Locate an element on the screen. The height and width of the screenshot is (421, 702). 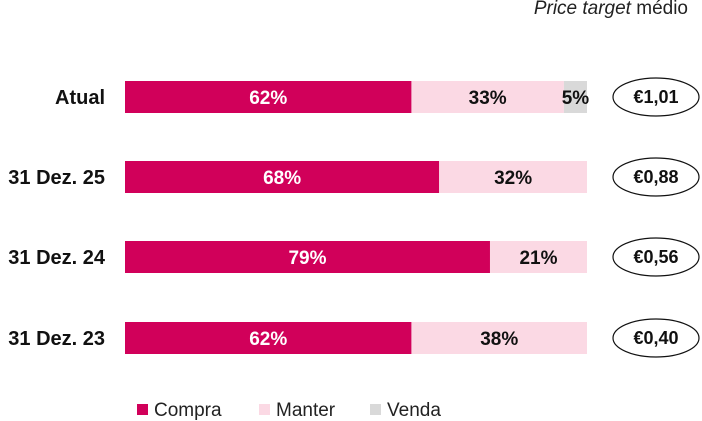
category-label: 31 Dez. 24 is located at coordinates (57, 258).